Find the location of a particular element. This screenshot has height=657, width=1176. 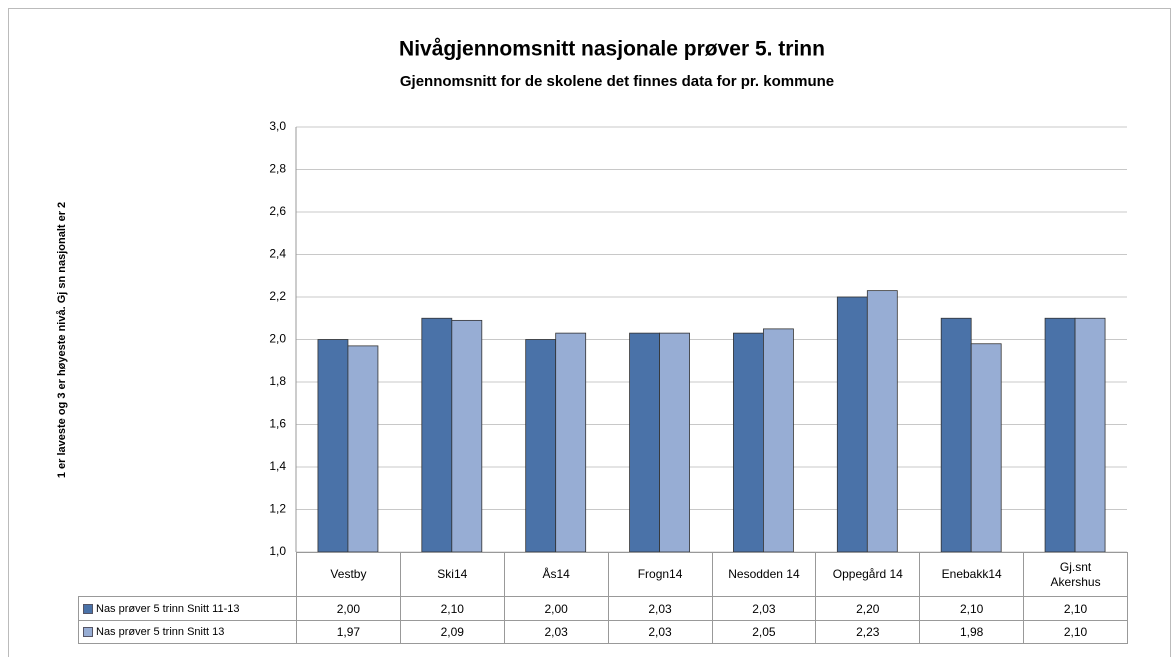

table-value: 1,97 is located at coordinates (348, 632).